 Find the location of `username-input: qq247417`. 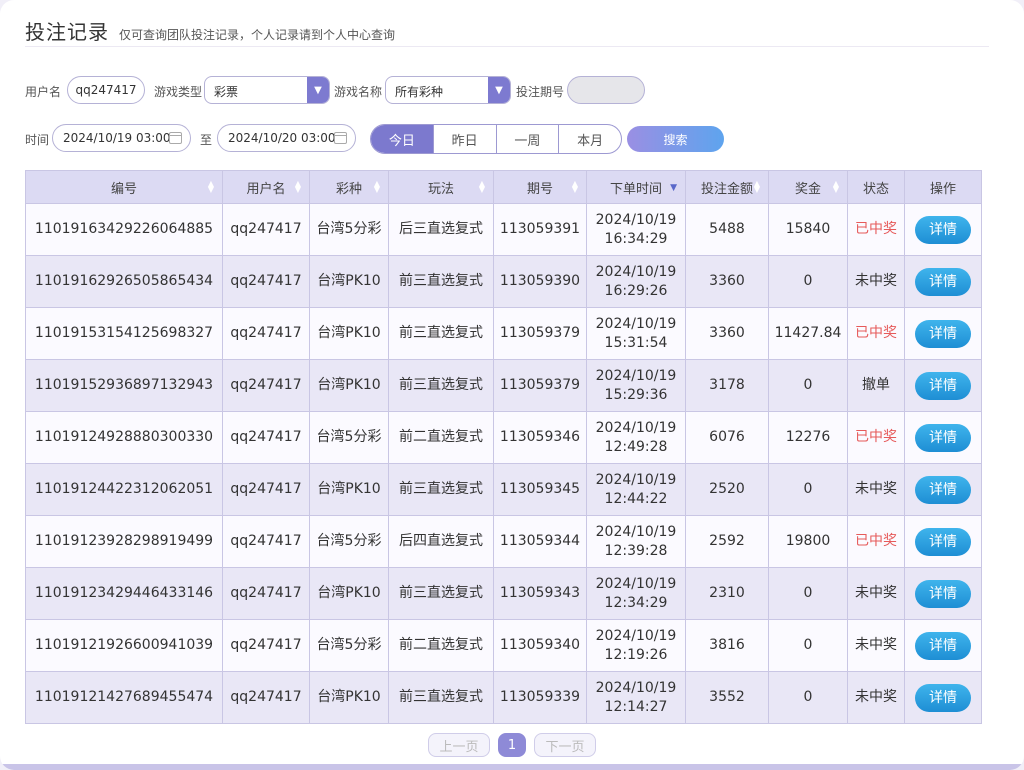

username-input: qq247417 is located at coordinates (106, 90).